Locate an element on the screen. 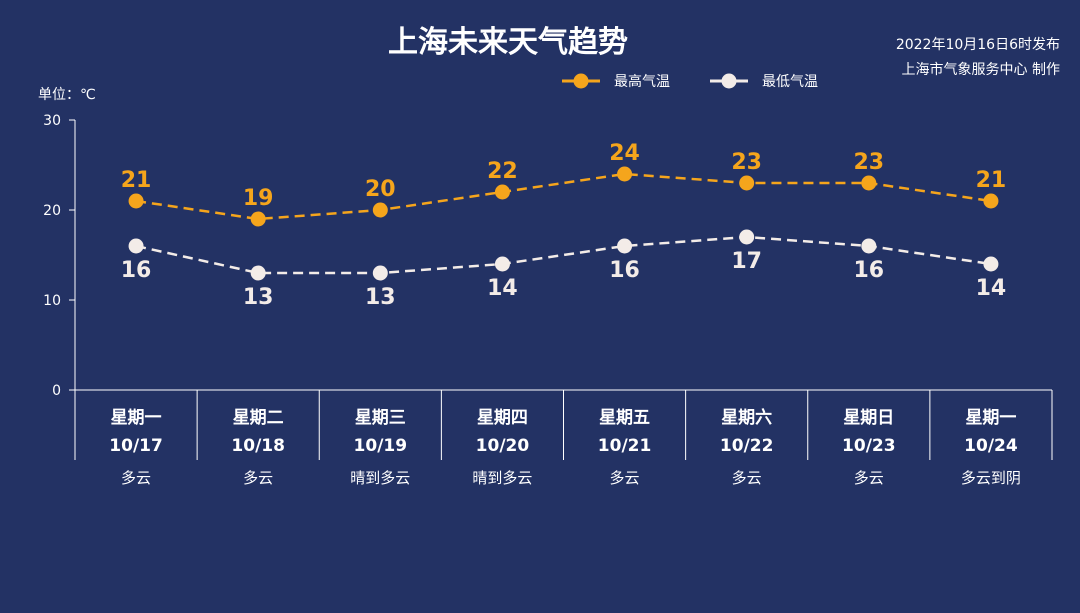  date-label: 10/22 is located at coordinates (747, 446).